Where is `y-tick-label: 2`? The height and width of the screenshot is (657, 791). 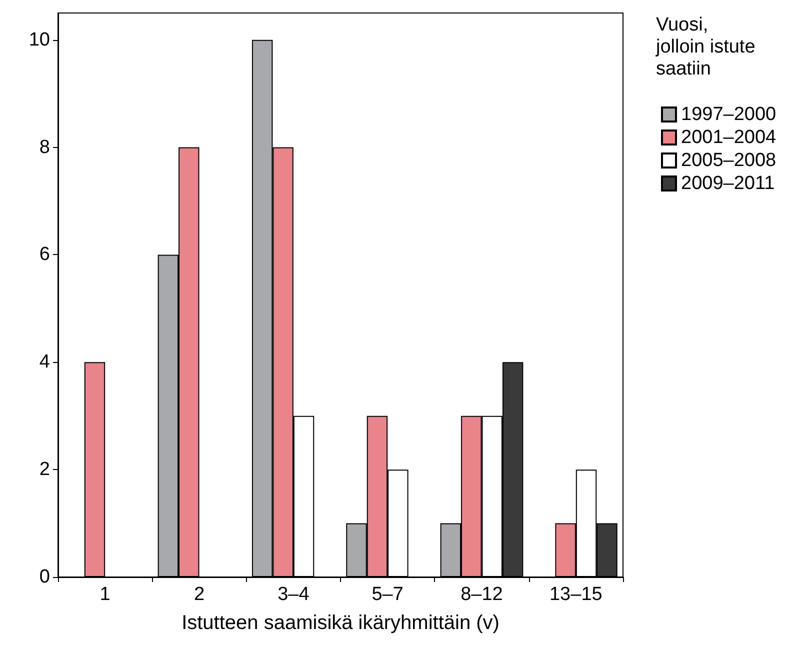
y-tick-label: 2 is located at coordinates (44, 469).